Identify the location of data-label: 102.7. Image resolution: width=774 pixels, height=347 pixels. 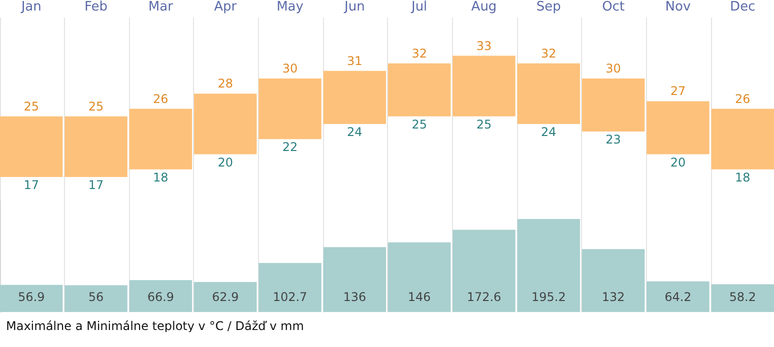
(290, 297).